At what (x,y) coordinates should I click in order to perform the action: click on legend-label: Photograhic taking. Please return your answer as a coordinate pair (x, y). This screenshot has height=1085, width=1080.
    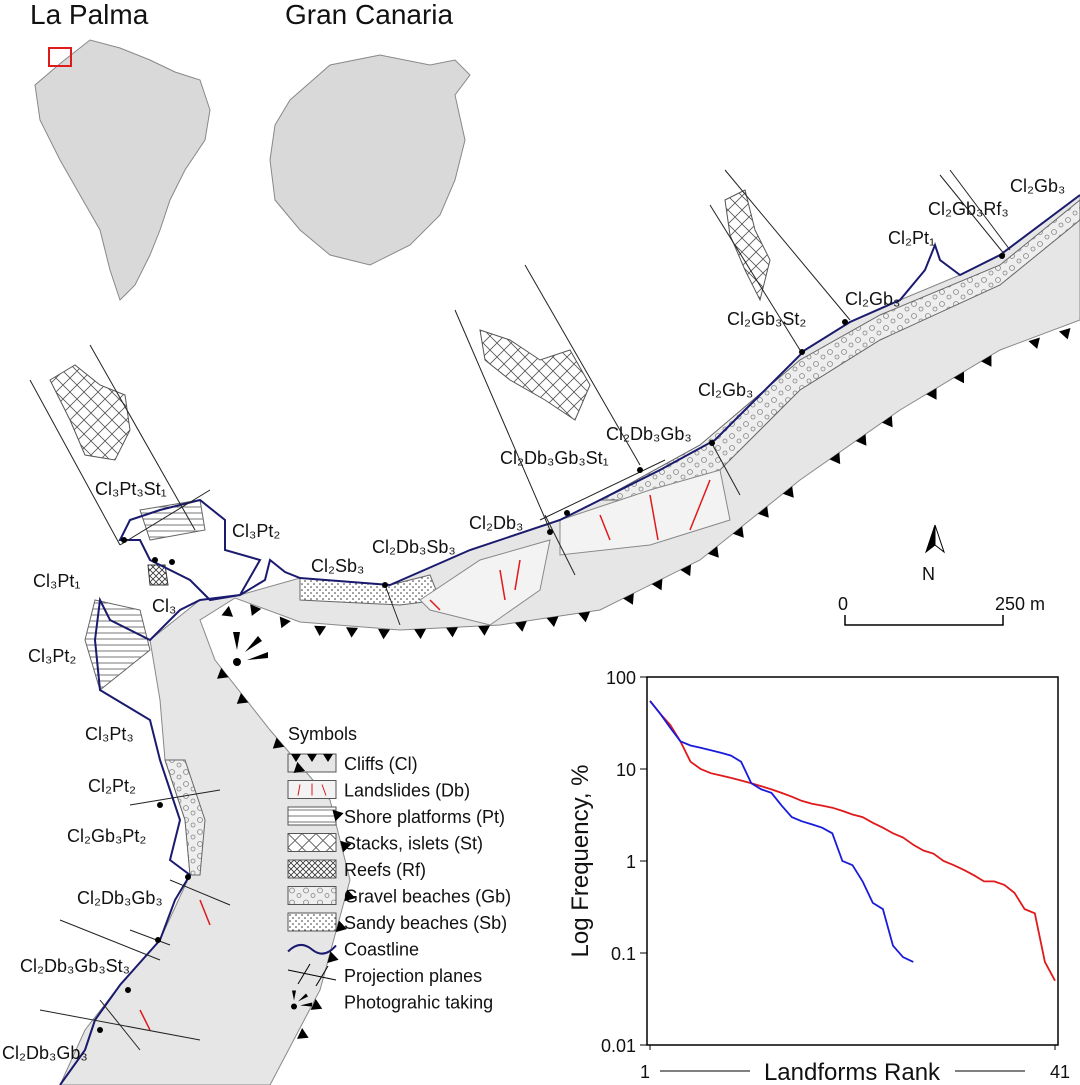
    Looking at the image, I should click on (418, 1003).